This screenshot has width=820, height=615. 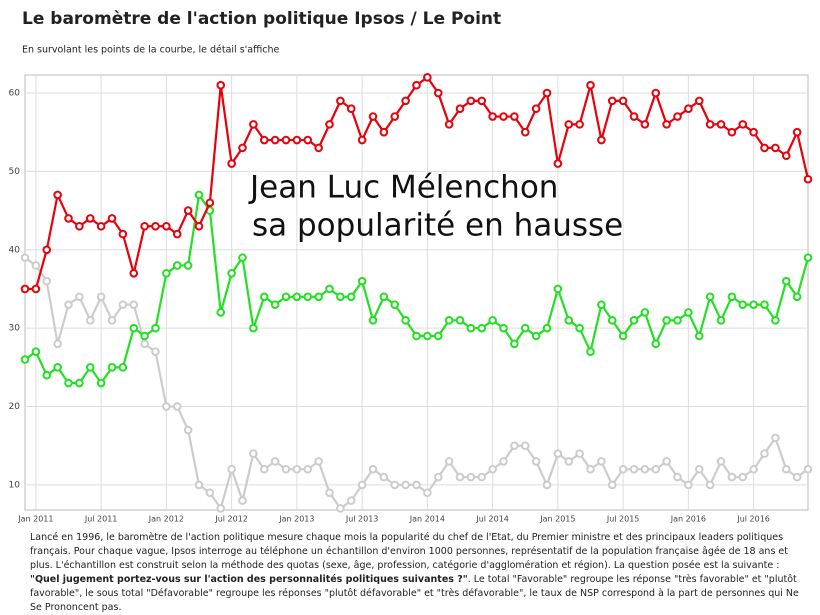 What do you see at coordinates (15, 250) in the screenshot?
I see `y-tick-label: 40` at bounding box center [15, 250].